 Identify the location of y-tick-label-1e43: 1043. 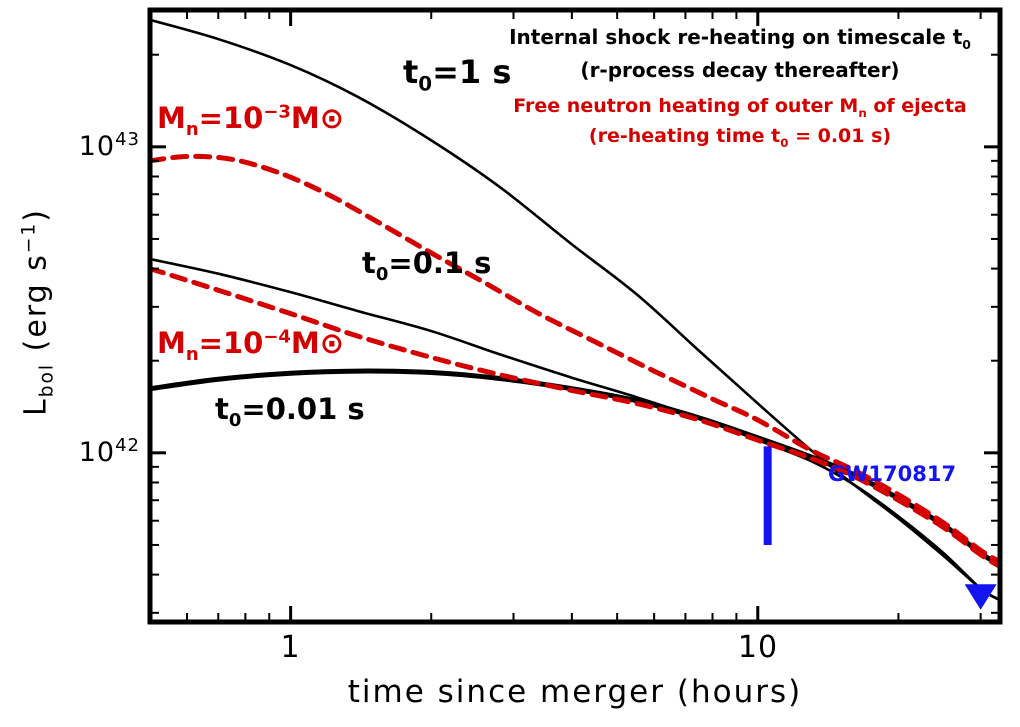
(109, 145).